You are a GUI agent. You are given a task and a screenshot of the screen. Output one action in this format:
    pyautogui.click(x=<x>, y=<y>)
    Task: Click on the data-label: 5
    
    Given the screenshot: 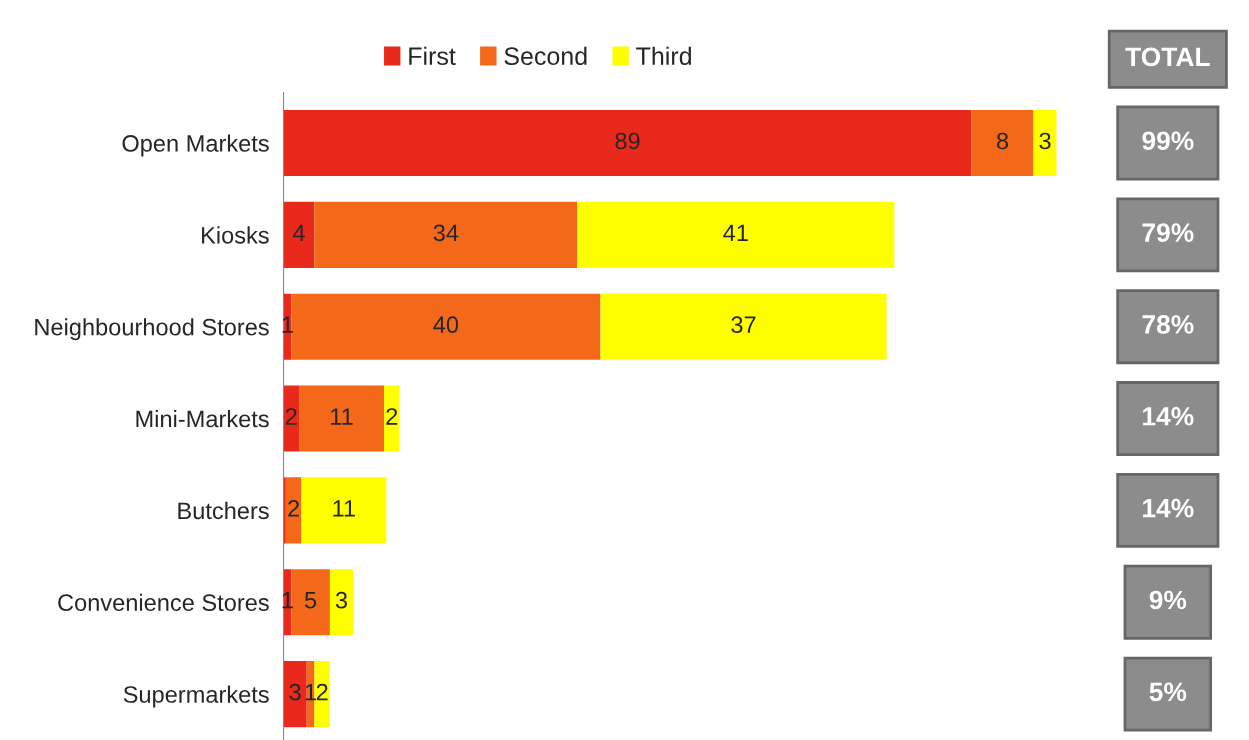 What is the action you would take?
    pyautogui.click(x=310, y=600)
    